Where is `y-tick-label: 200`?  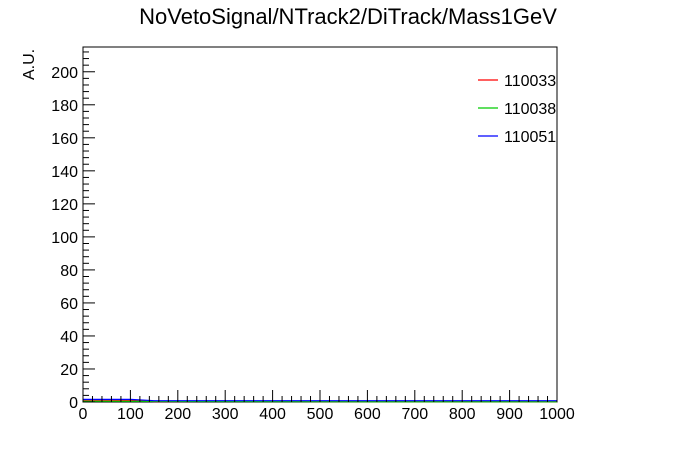
y-tick-label: 200 is located at coordinates (64, 73).